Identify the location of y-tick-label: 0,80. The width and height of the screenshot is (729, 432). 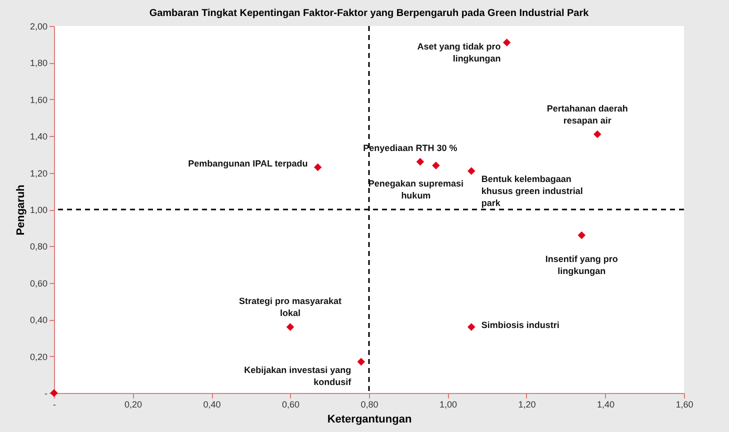
(39, 247).